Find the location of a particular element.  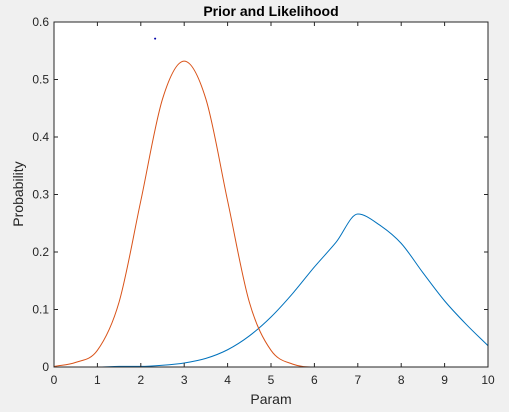

data-point-marker is located at coordinates (155, 38).